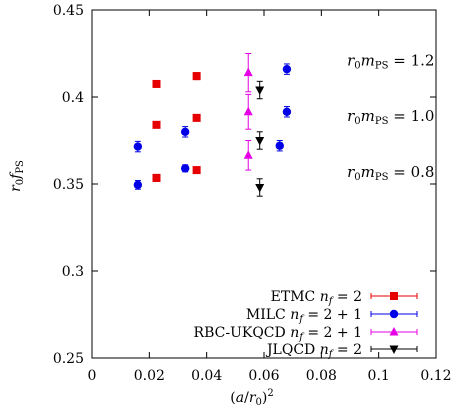 The image size is (457, 410). Describe the element at coordinates (304, 316) in the screenshot. I see `legend-label: MILC nf = 2 + 1` at that location.